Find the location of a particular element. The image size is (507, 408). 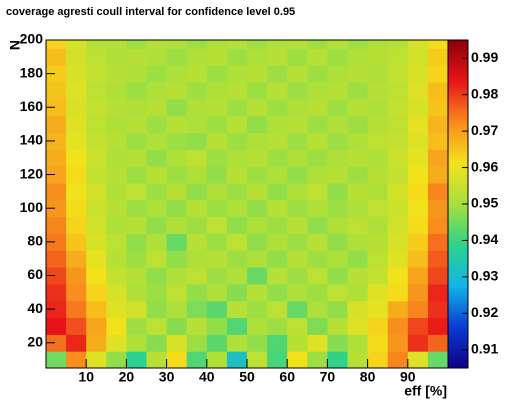

y-tick-label: 180 is located at coordinates (32, 72).